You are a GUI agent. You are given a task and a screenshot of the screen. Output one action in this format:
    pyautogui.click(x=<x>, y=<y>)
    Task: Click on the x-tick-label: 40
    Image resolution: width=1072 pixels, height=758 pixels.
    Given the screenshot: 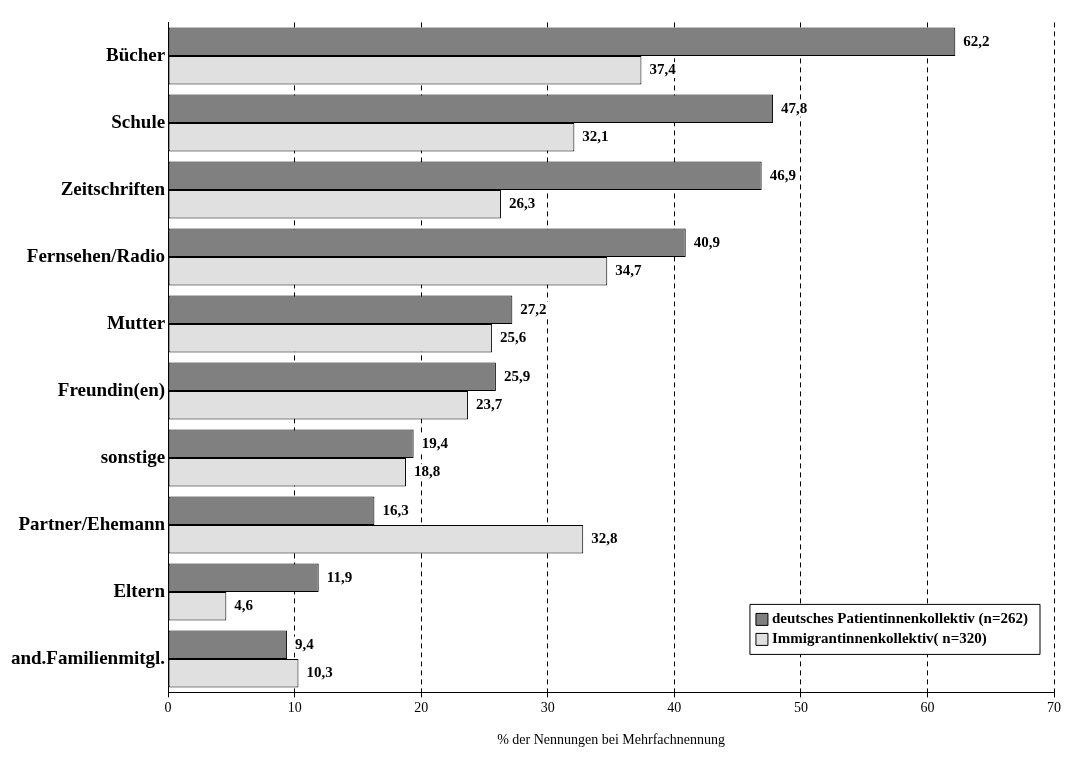 What is the action you would take?
    pyautogui.click(x=674, y=708)
    